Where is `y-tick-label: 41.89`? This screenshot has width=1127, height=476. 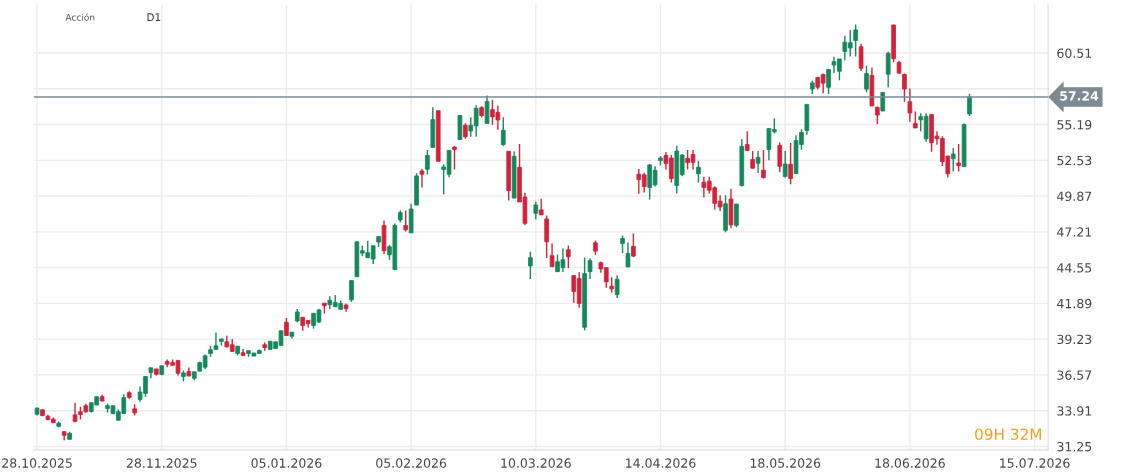 y-tick-label: 41.89 is located at coordinates (1074, 303).